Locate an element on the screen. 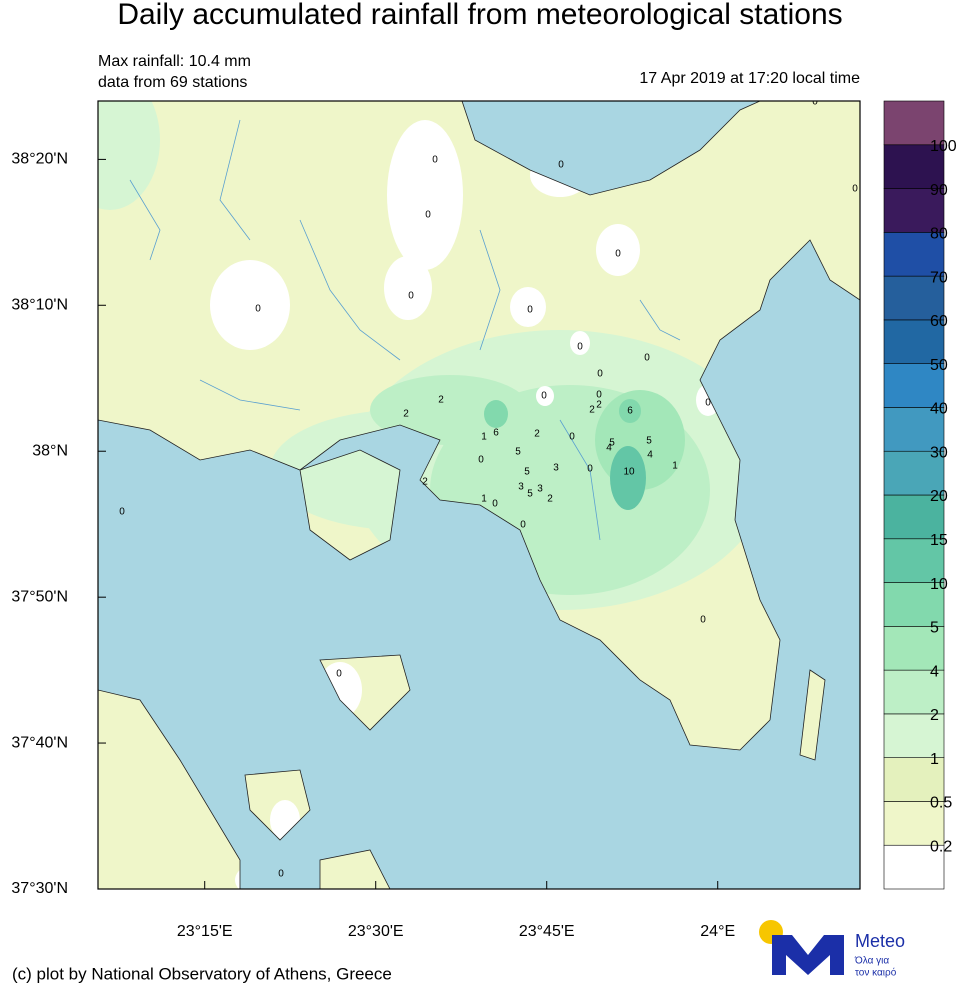 Image resolution: width=960 pixels, height=987 pixels. colorbar-label: 4 is located at coordinates (934, 671).